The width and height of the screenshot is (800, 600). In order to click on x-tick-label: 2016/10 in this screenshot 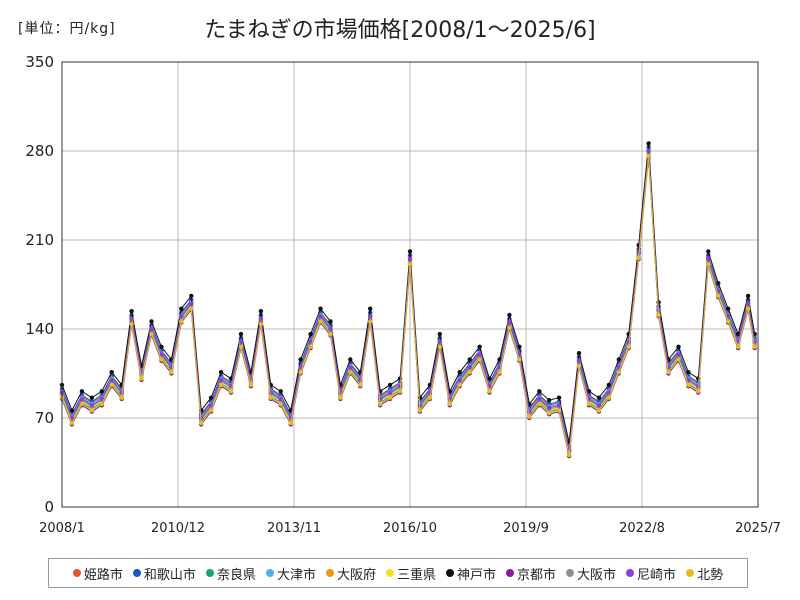, I will do `click(410, 528)`.